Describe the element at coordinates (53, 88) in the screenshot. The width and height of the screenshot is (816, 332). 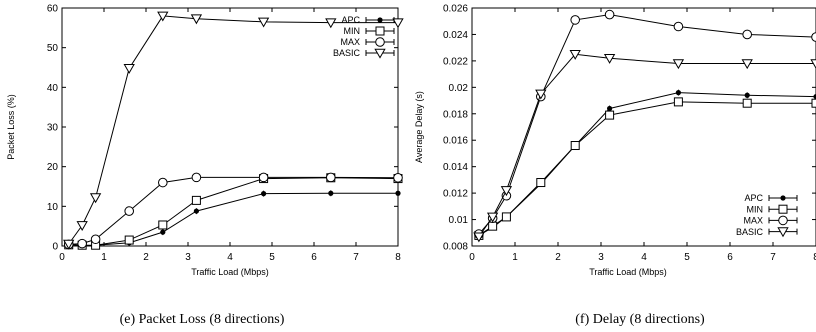
I see `y-tick-label: 40` at that location.